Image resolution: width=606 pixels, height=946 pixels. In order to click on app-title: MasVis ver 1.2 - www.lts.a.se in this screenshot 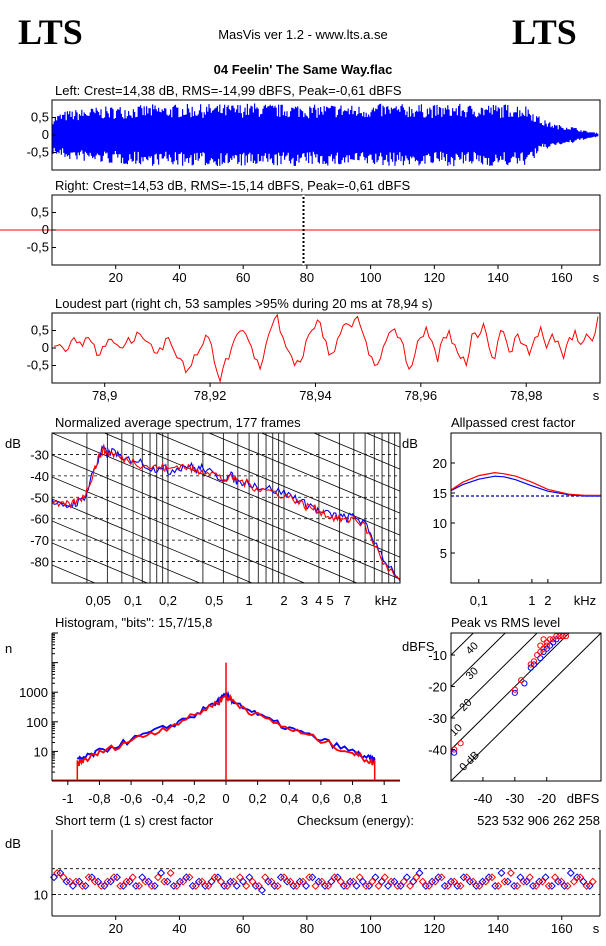, I will do `click(303, 34)`.